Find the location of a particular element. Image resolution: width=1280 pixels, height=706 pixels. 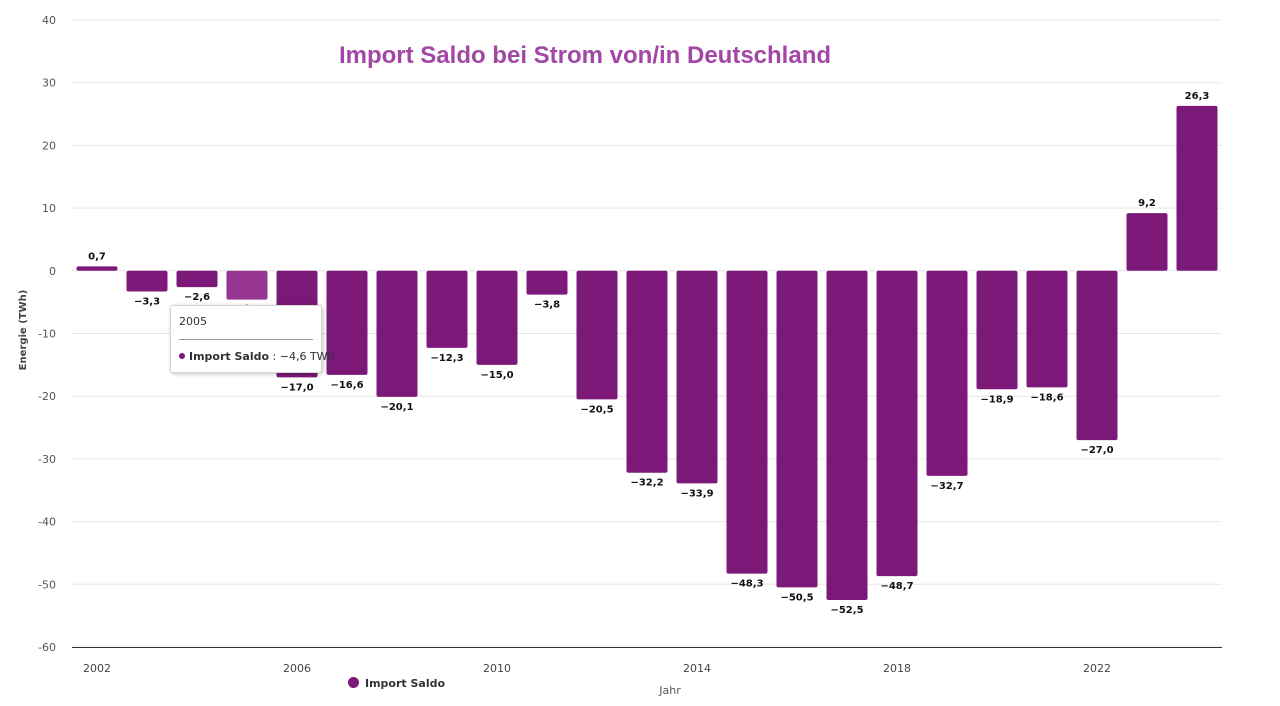

data-label-2006: −17,0 is located at coordinates (296, 387).